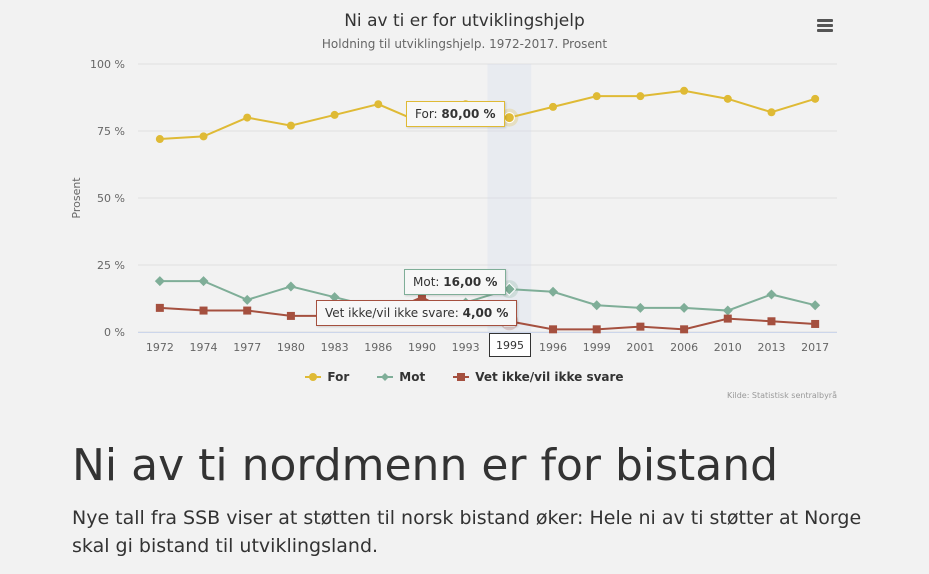 The image size is (929, 574). What do you see at coordinates (247, 347) in the screenshot?
I see `x-tick-label: 1977` at bounding box center [247, 347].